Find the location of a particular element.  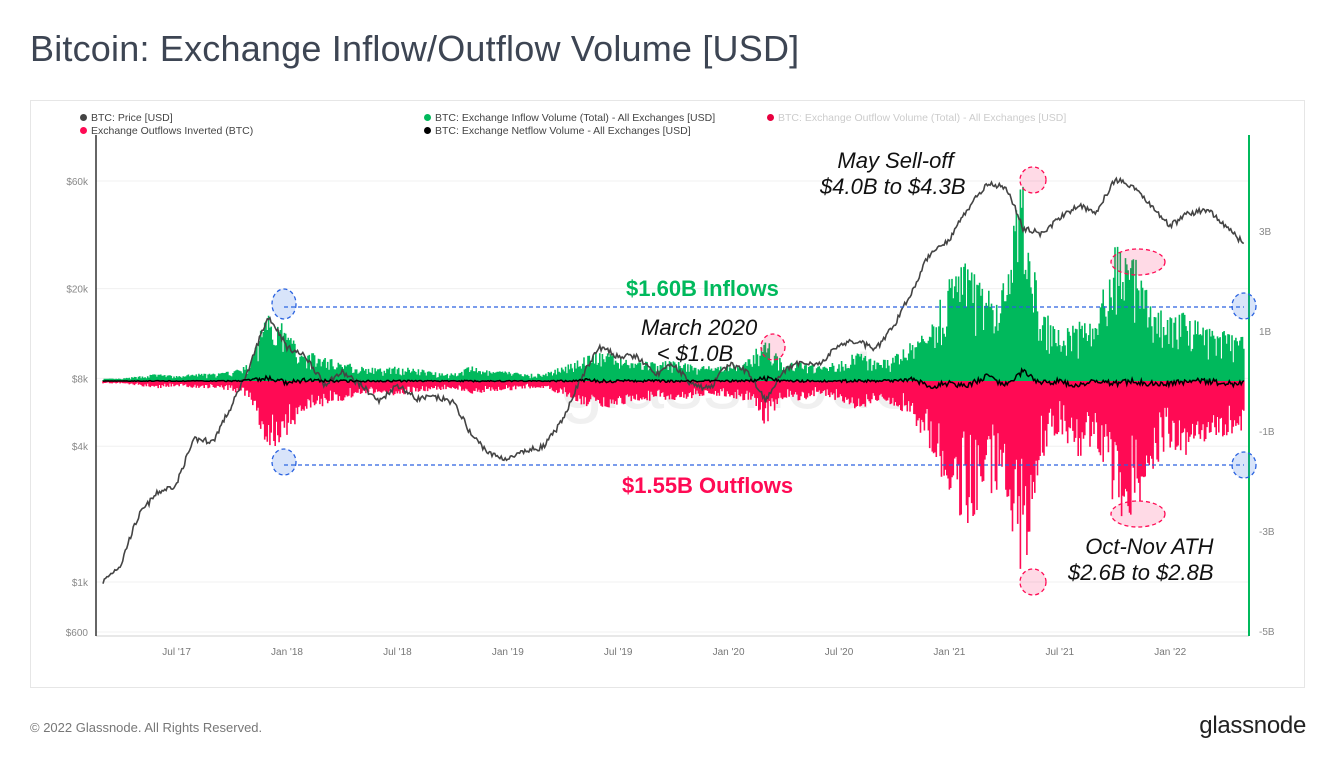

y-left-tick-label: $4k is located at coordinates (80, 447).